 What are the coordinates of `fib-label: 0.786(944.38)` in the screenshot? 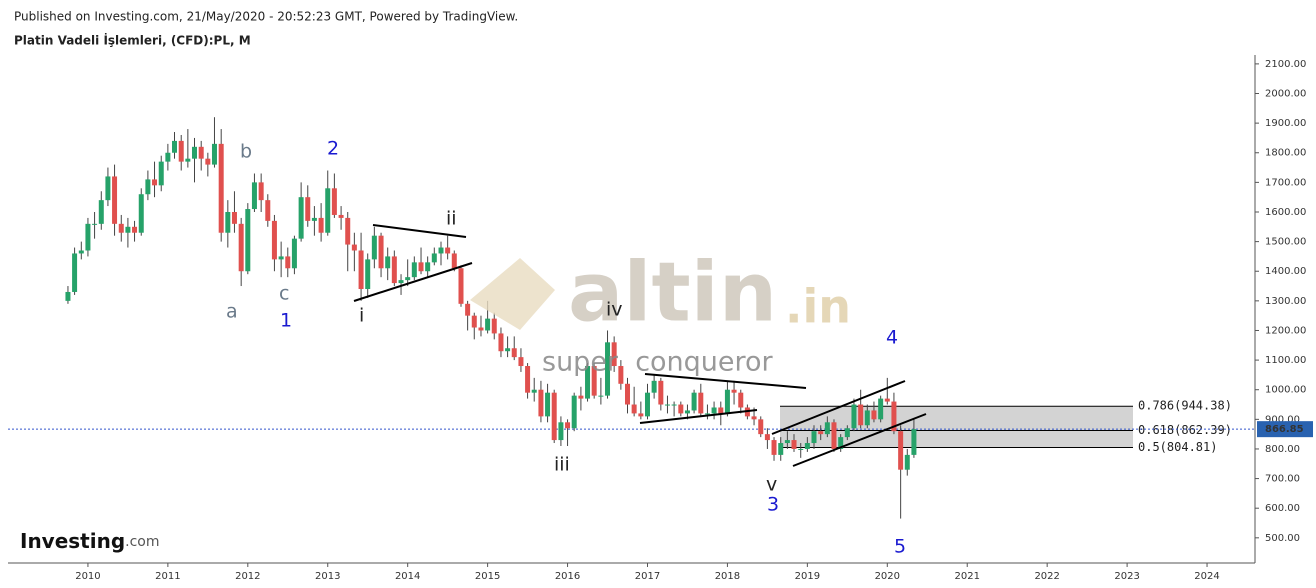 It's located at (1185, 406).